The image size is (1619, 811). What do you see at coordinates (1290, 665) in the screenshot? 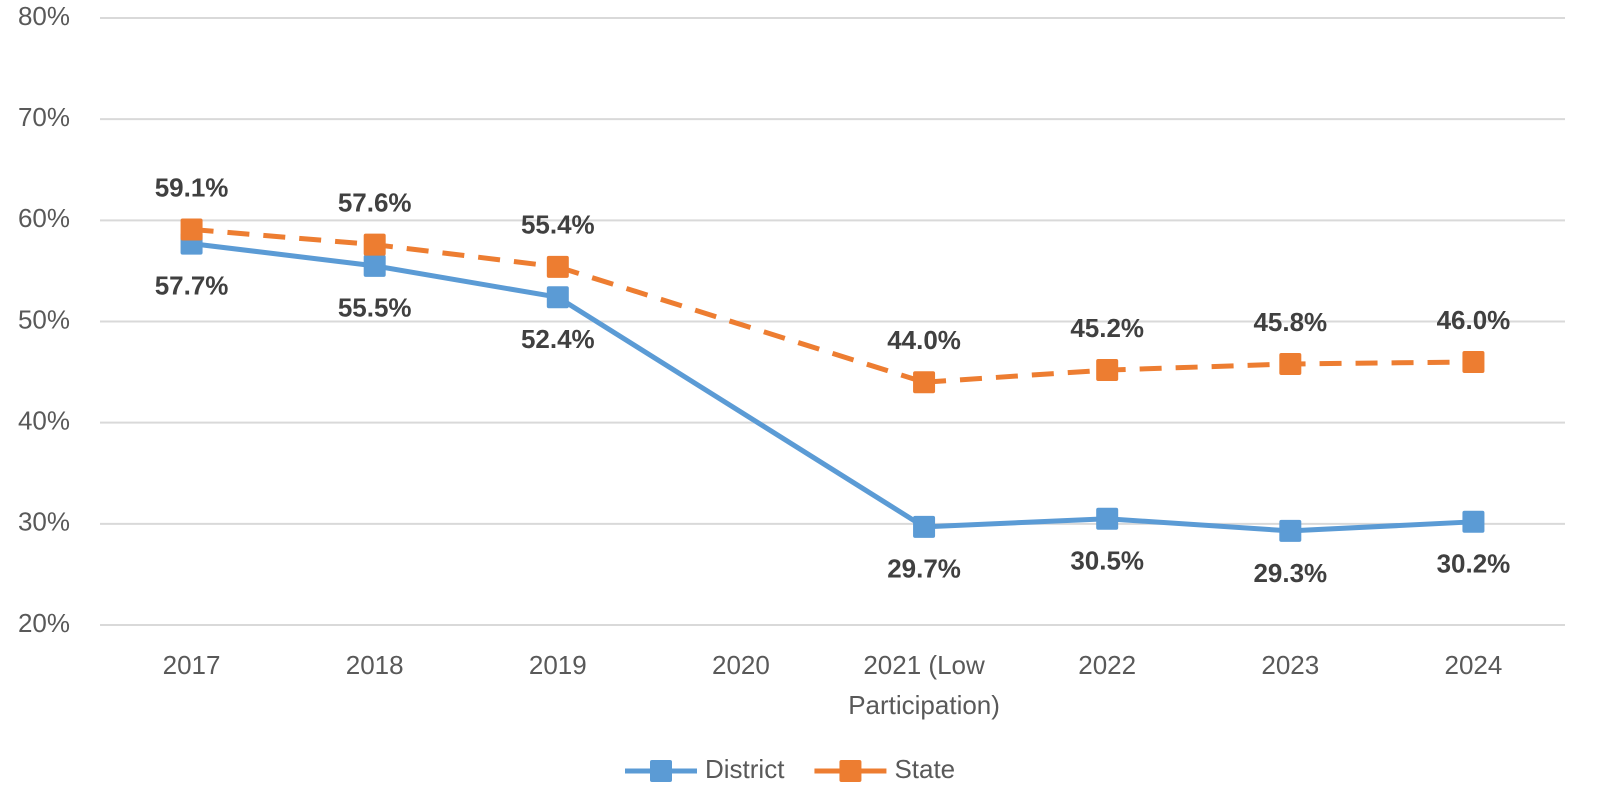
I see `x-tick-label: 2023` at bounding box center [1290, 665].